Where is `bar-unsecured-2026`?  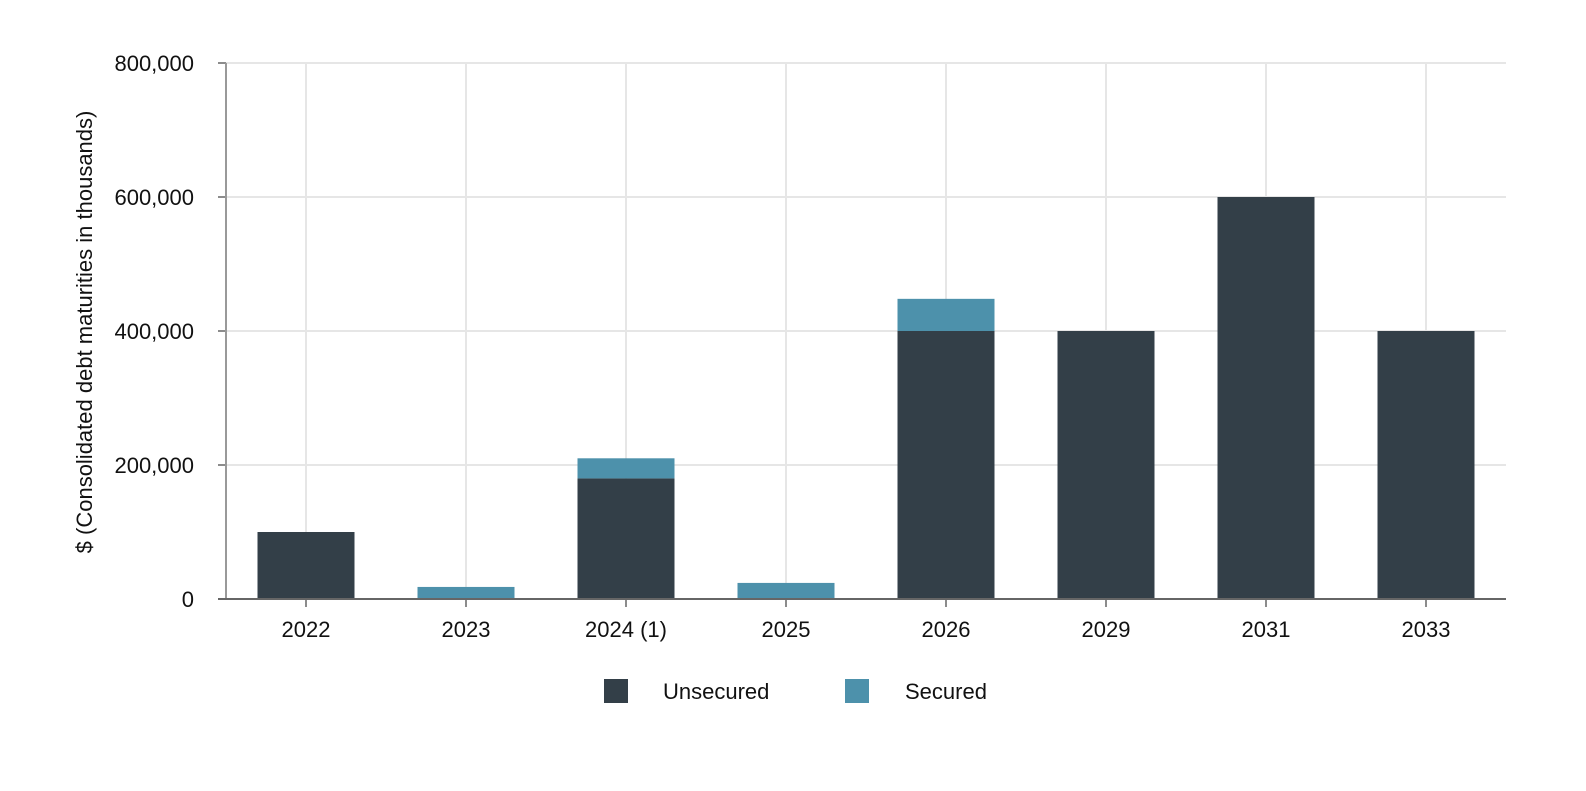 bar-unsecured-2026 is located at coordinates (946, 465).